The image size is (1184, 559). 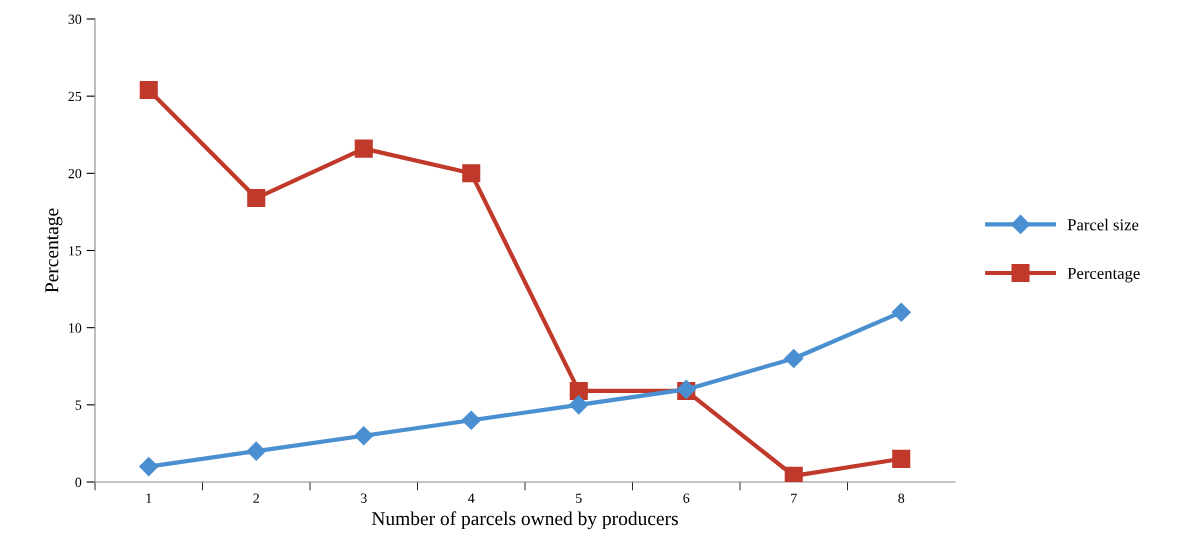 I want to click on y-tick-label: 5, so click(x=78, y=405).